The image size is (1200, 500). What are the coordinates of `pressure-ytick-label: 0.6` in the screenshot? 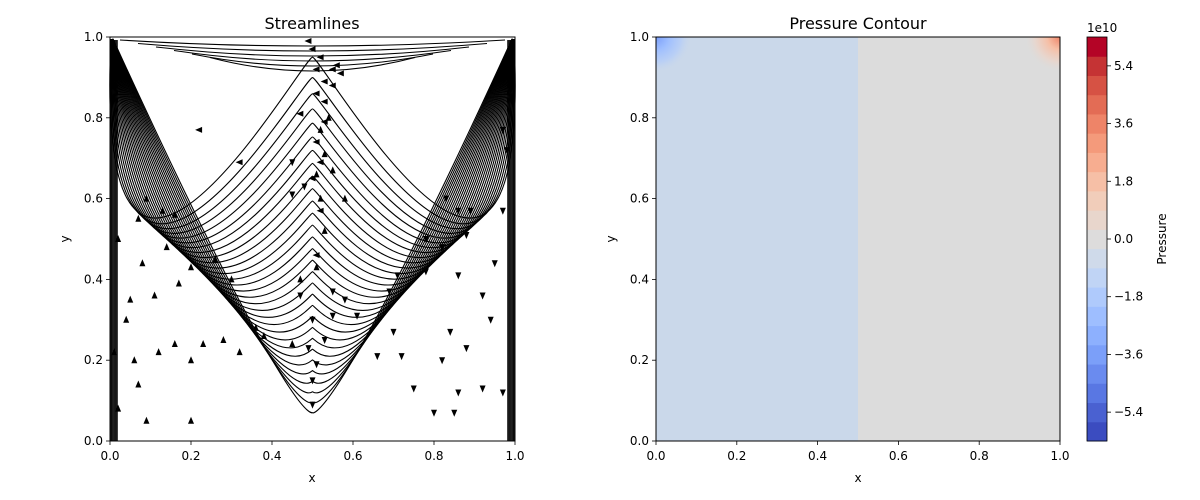 It's located at (639, 199).